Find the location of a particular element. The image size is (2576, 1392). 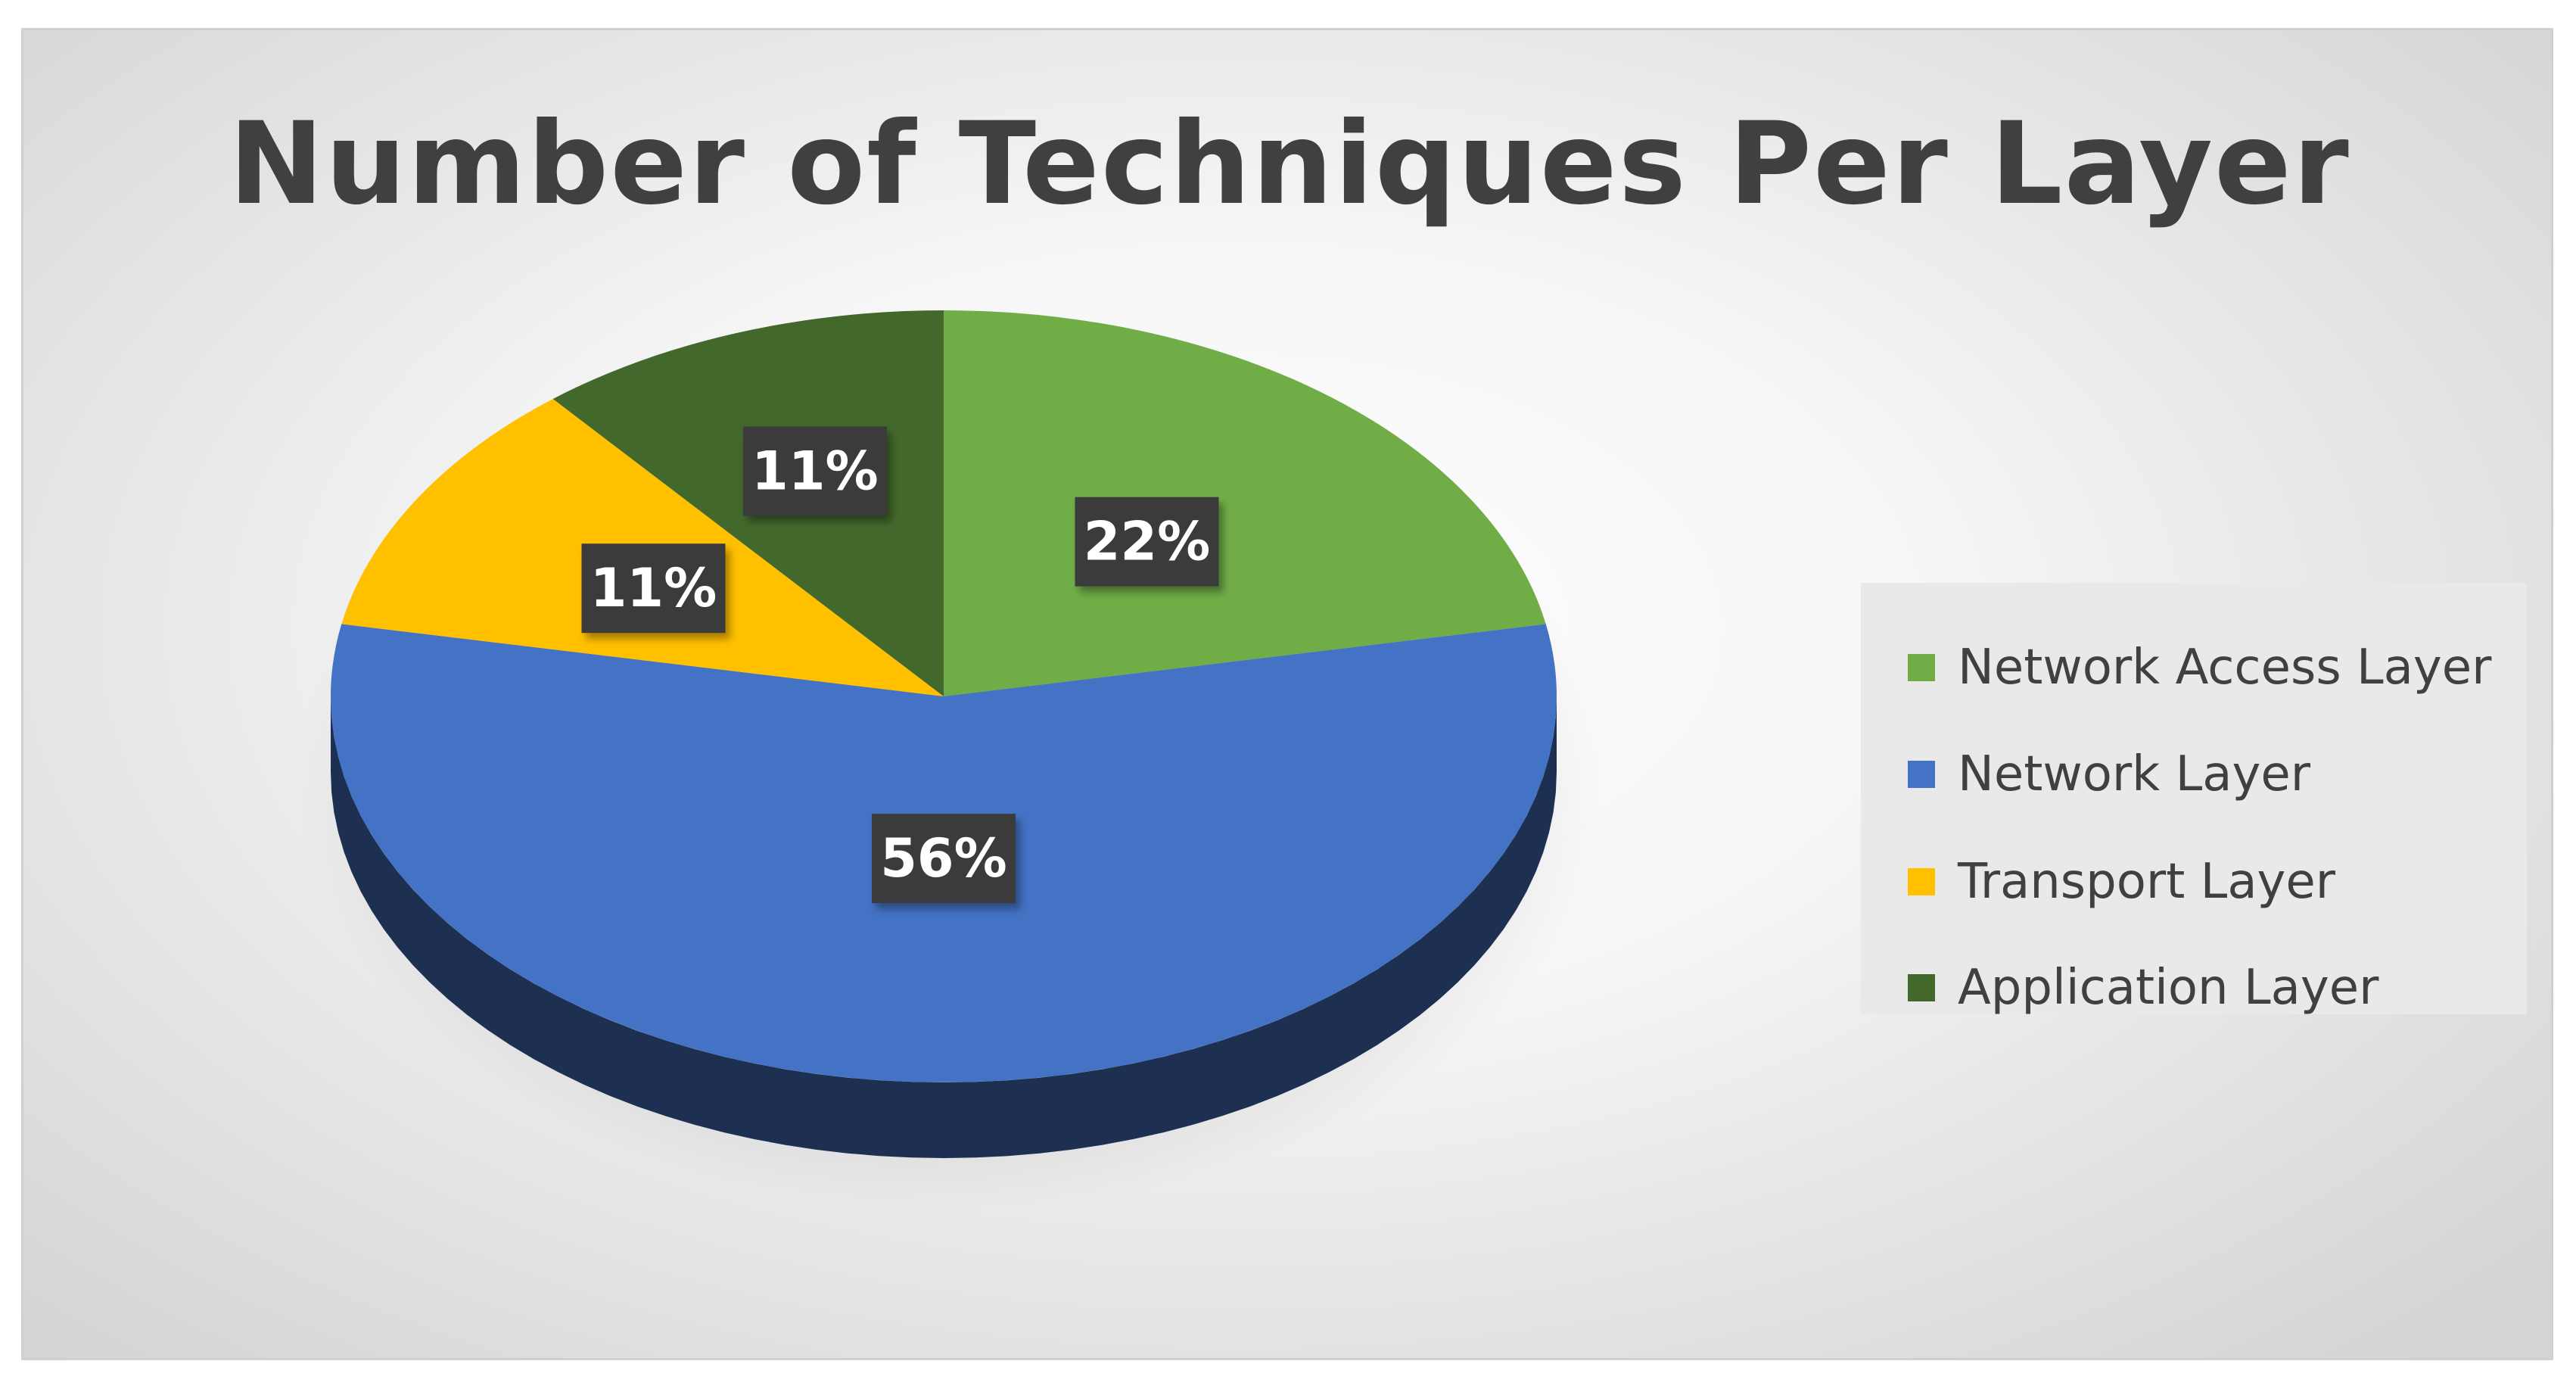

data-label-3: 11% is located at coordinates (814, 471).